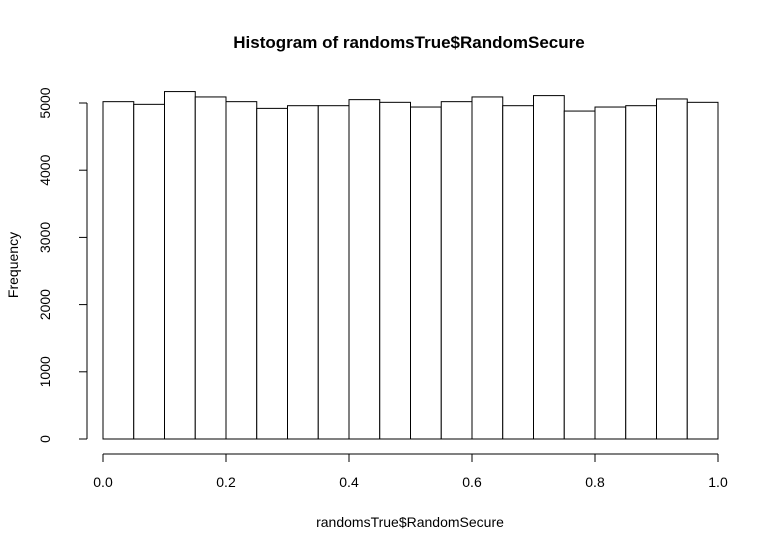  What do you see at coordinates (410, 522) in the screenshot?
I see `x-axis-label: randomsTrue$RandomSecure` at bounding box center [410, 522].